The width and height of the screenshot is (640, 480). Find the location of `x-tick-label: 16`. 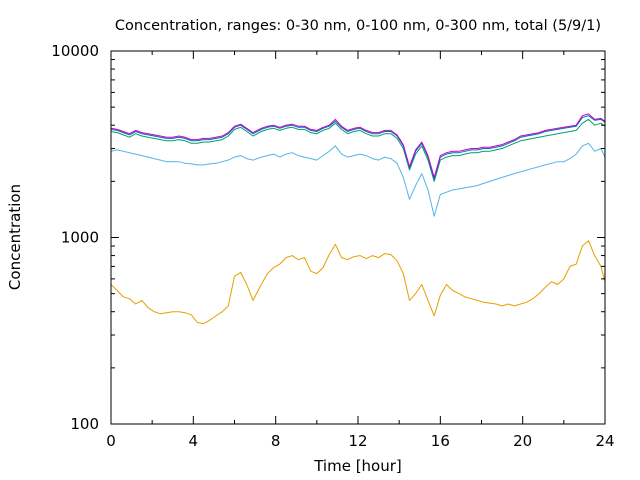

x-tick-label: 16 is located at coordinates (440, 441).